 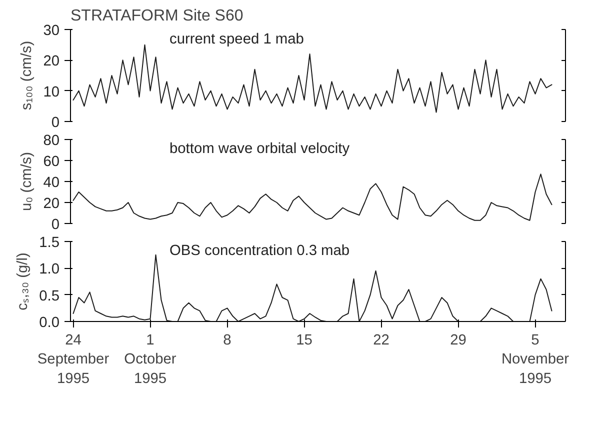 What do you see at coordinates (49, 296) in the screenshot?
I see `y-tick-label: 0.5` at bounding box center [49, 296].